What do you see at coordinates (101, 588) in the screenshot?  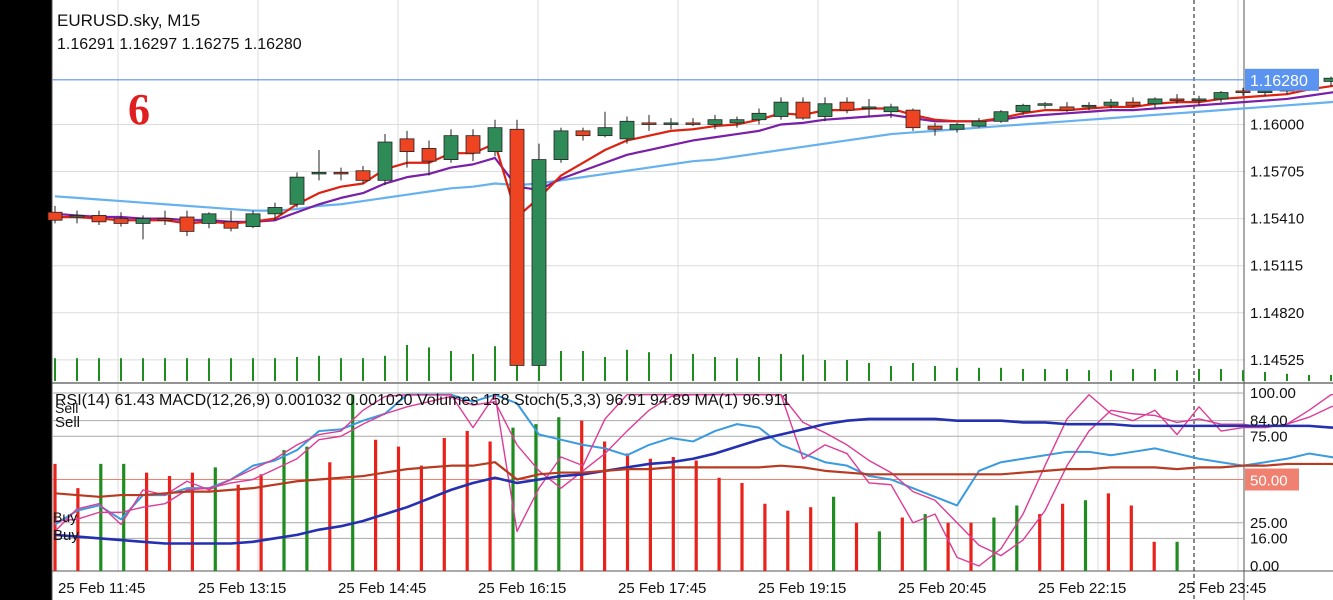 I see `time-tick-label: 25 Feb 11:45` at bounding box center [101, 588].